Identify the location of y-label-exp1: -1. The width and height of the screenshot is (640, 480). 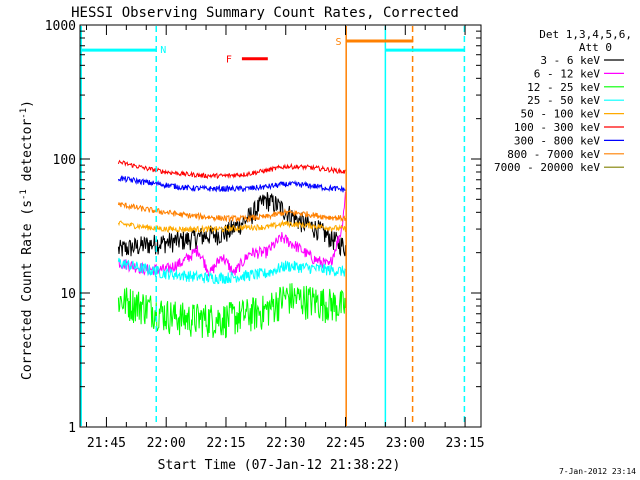
(24, 194).